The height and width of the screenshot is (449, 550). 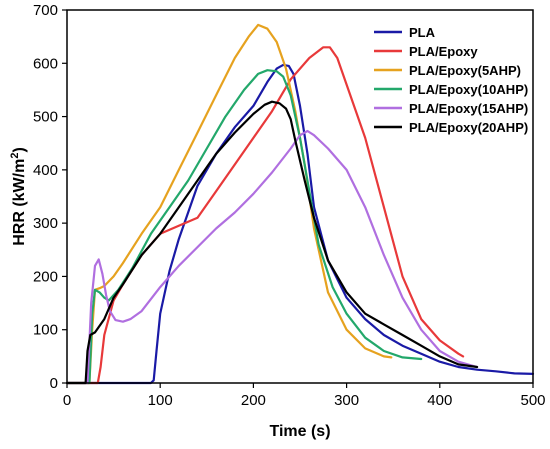 What do you see at coordinates (422, 32) in the screenshot?
I see `legend-label-0: PLA` at bounding box center [422, 32].